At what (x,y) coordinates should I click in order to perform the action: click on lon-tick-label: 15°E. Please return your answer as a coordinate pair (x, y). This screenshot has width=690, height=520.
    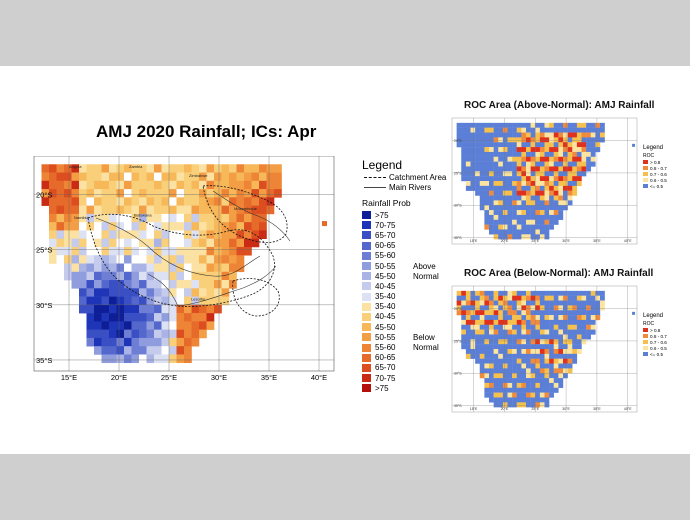
    Looking at the image, I should click on (474, 241).